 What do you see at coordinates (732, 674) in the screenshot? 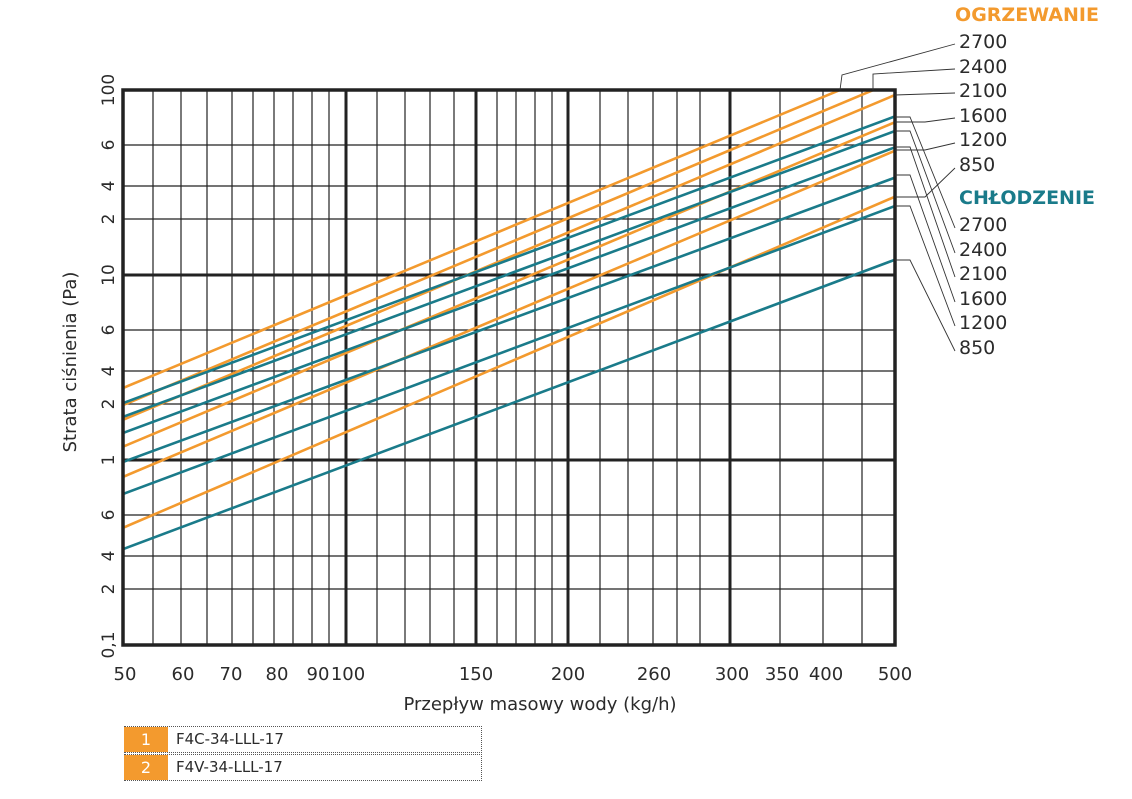
I see `x-tick-label: 300` at bounding box center [732, 674].